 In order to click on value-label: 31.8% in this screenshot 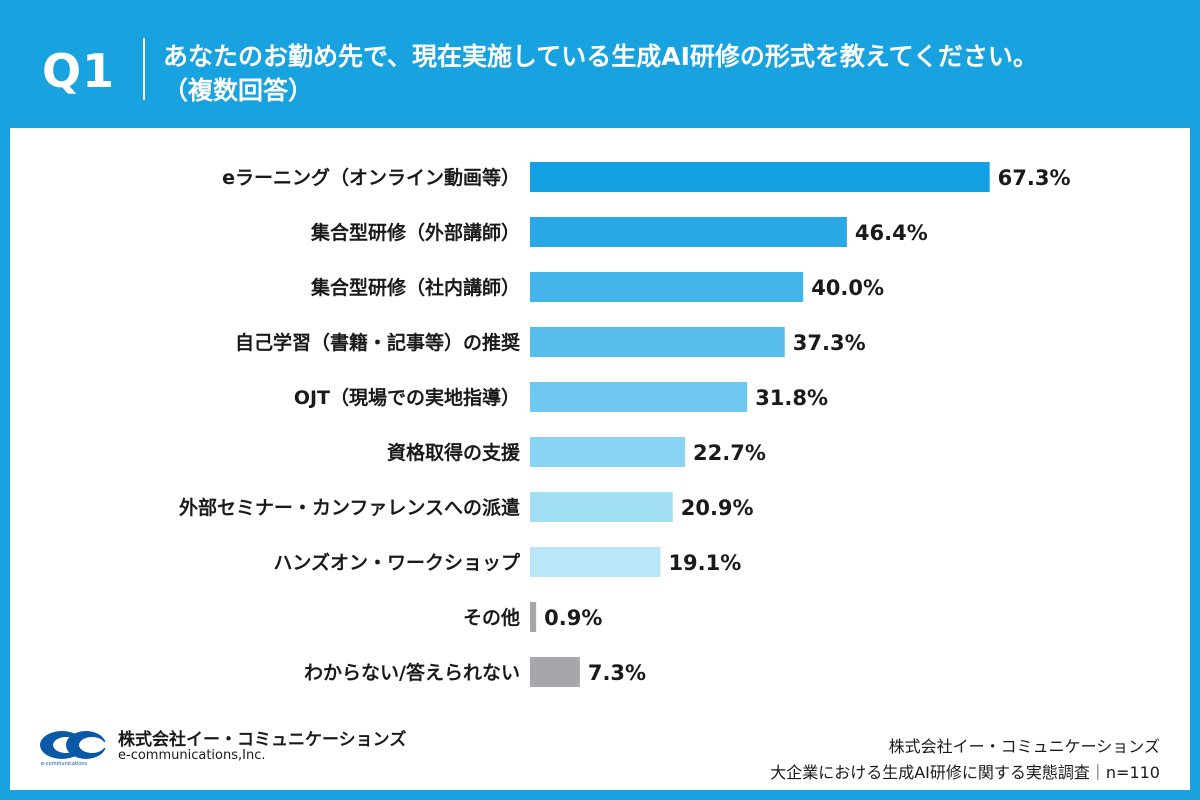, I will do `click(791, 398)`.